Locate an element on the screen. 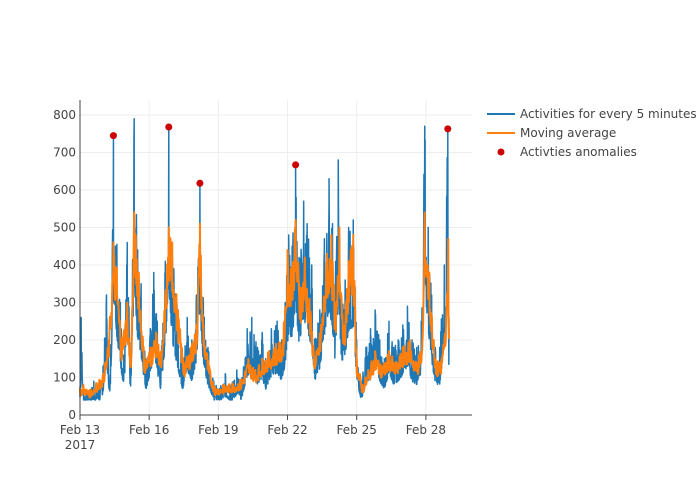  legend-label-activities: Activities for every 5 minutes is located at coordinates (608, 114).